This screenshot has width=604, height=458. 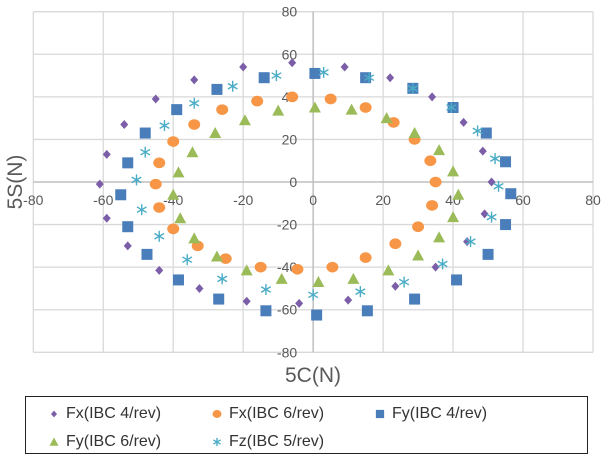 What do you see at coordinates (290, 12) in the screenshot?
I see `y-tick-label: 80` at bounding box center [290, 12].